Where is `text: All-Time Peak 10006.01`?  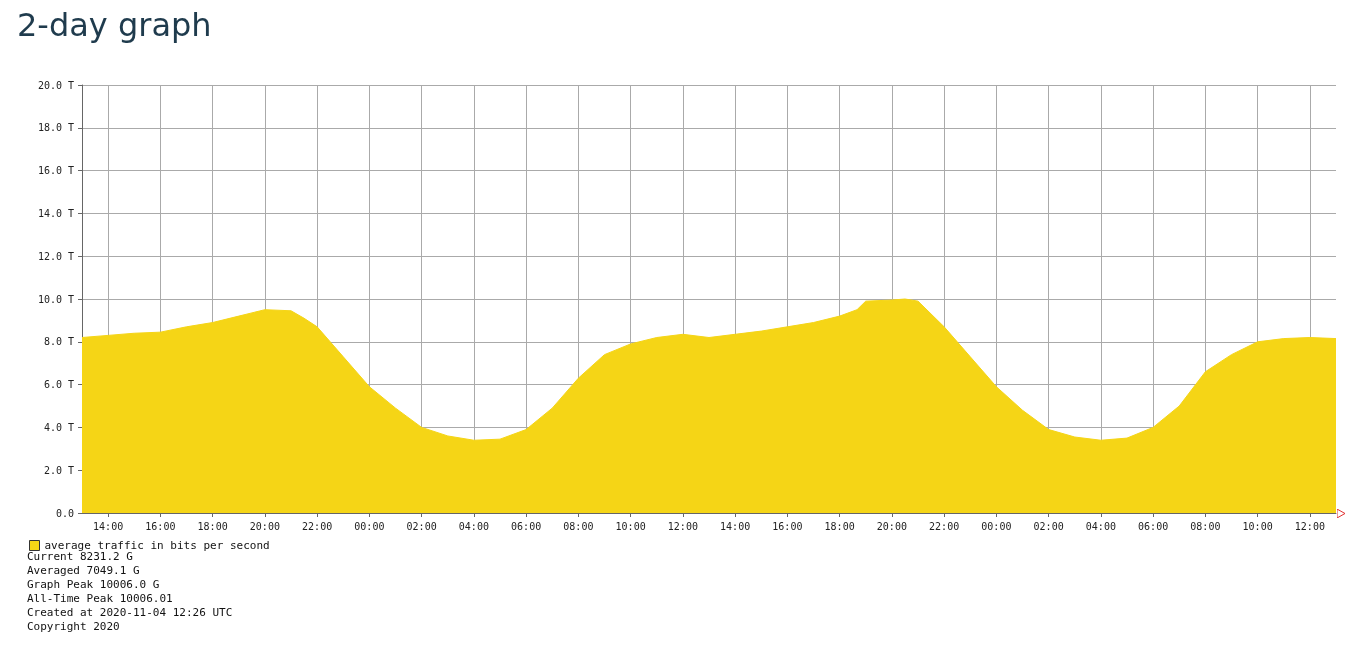 text: All-Time Peak 10006.01 is located at coordinates (100, 598).